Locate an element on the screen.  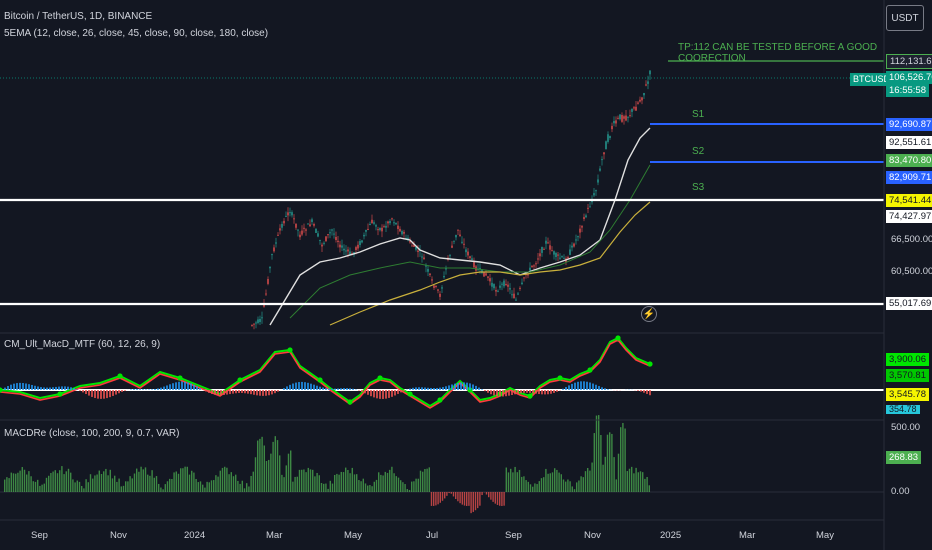
time-axis-label: 2025 is located at coordinates (671, 535).